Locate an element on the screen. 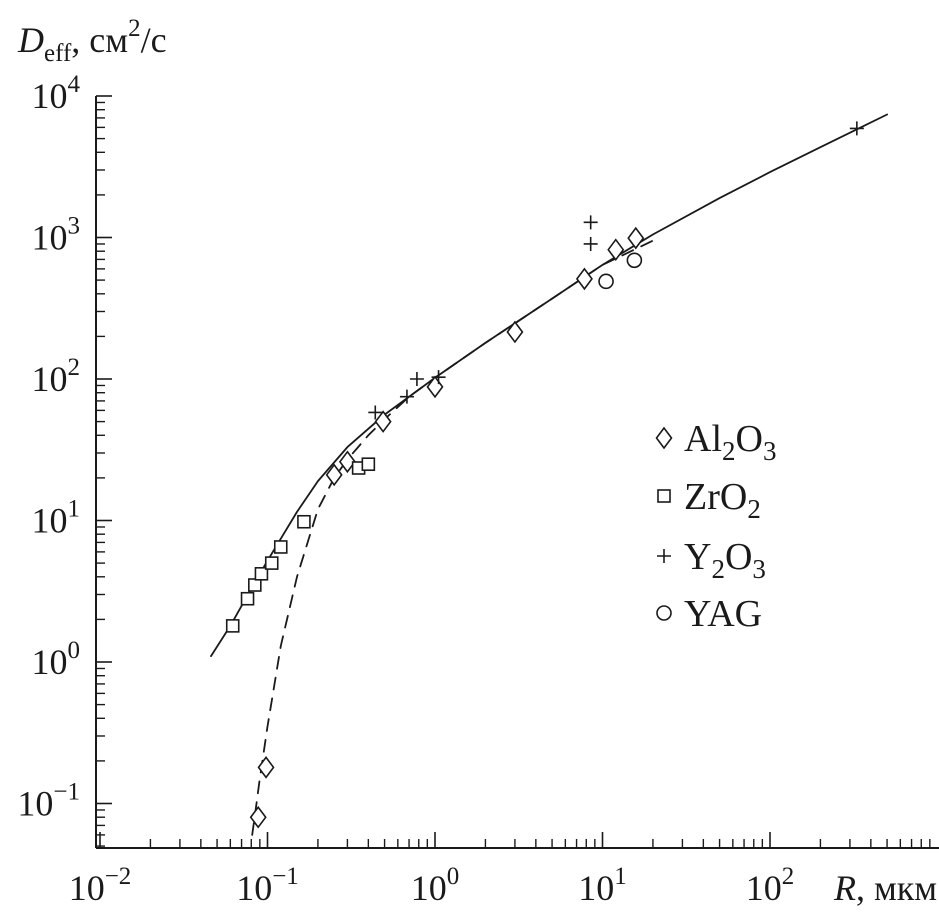 This screenshot has height=912, width=939. legend-marker-circle is located at coordinates (664, 613).